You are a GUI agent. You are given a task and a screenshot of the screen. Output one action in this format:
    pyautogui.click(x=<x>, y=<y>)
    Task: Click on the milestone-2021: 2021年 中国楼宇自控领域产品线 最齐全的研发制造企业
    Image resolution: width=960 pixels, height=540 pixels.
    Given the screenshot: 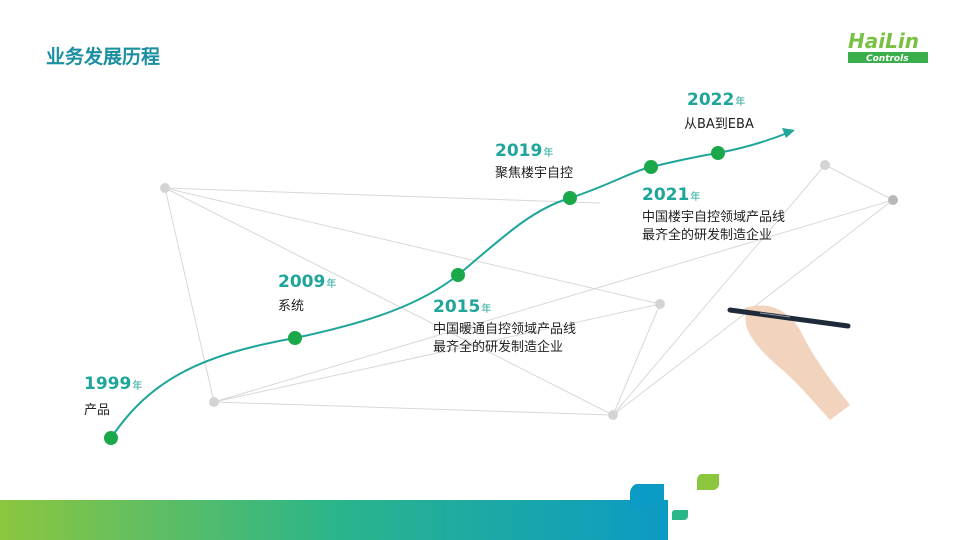 What is the action you would take?
    pyautogui.click(x=713, y=215)
    